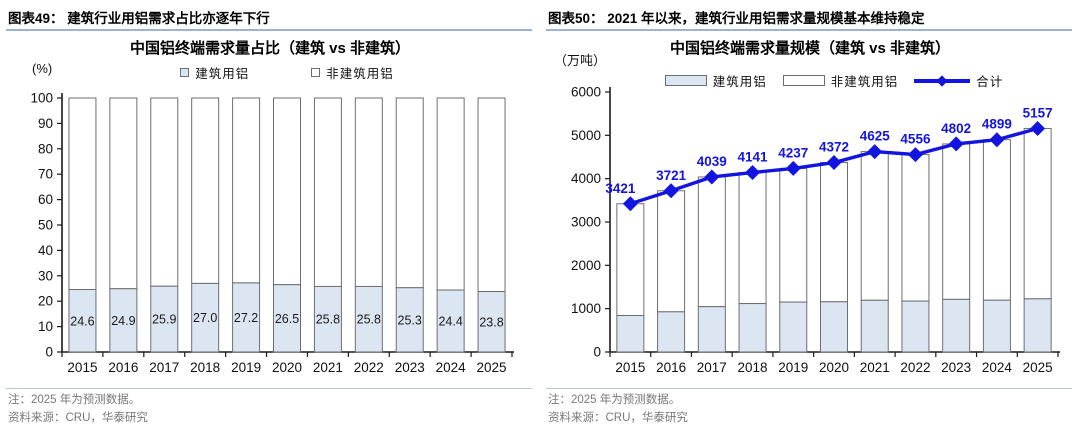 This screenshot has width=1080, height=431. Describe the element at coordinates (42, 68) in the screenshot. I see `y-axis-unit-label: (%)` at that location.